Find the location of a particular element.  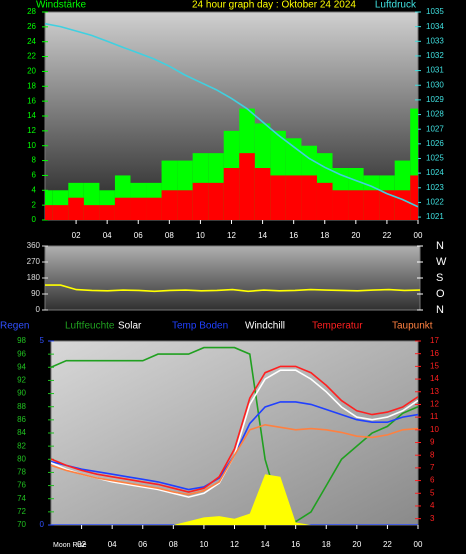

tick-label: 360 is located at coordinates (34, 245).